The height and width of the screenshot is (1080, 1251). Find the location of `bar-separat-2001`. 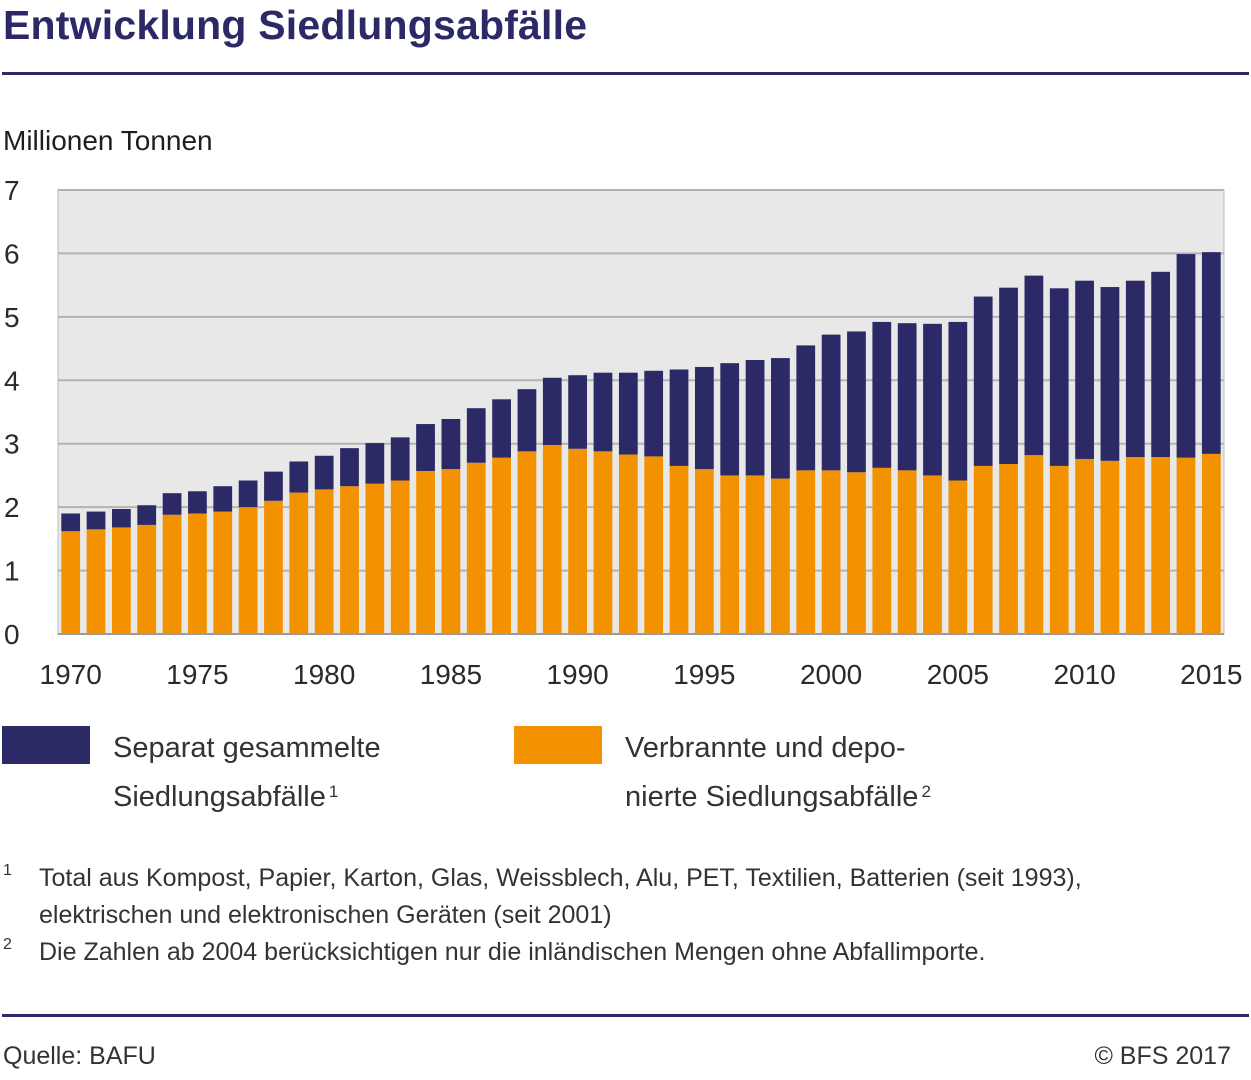

bar-separat-2001 is located at coordinates (856, 402).